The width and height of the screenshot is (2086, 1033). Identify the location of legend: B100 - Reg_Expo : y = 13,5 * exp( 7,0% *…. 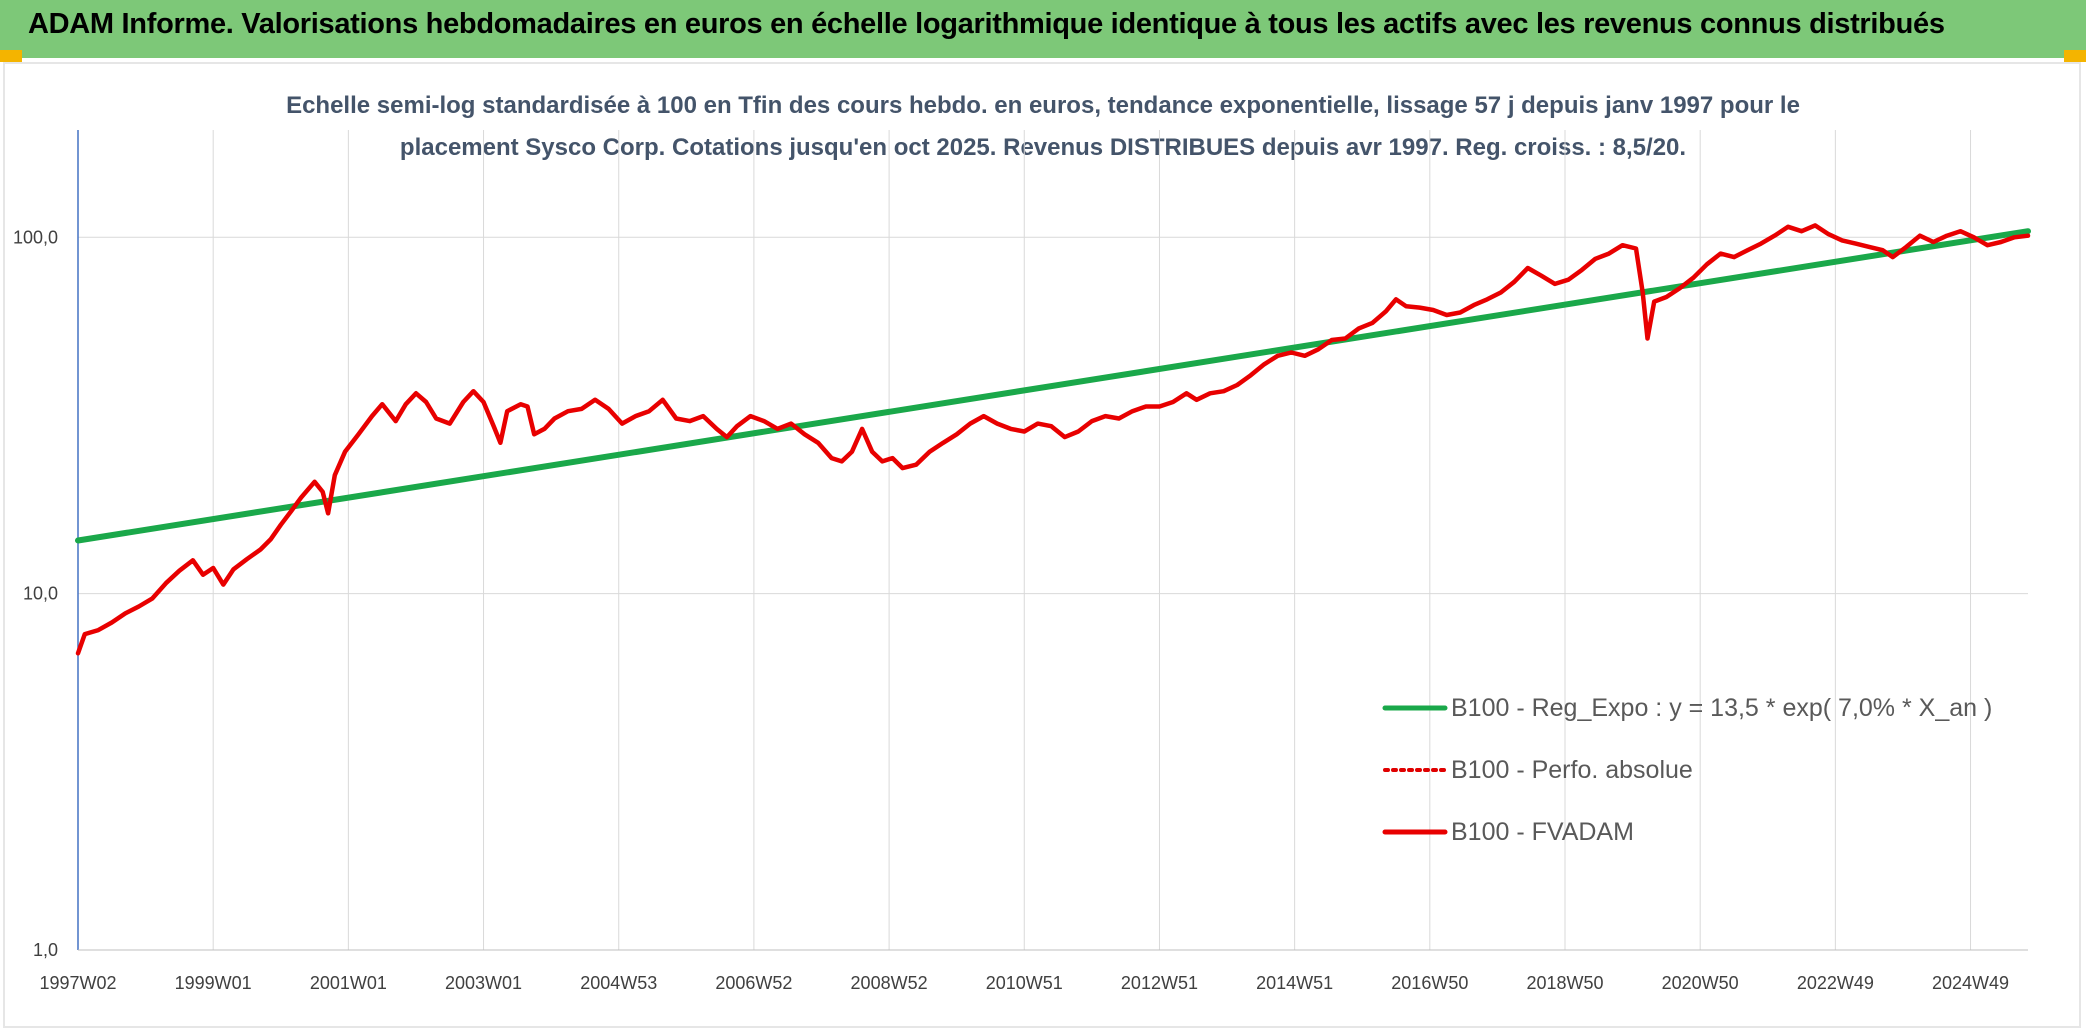
(1687, 770).